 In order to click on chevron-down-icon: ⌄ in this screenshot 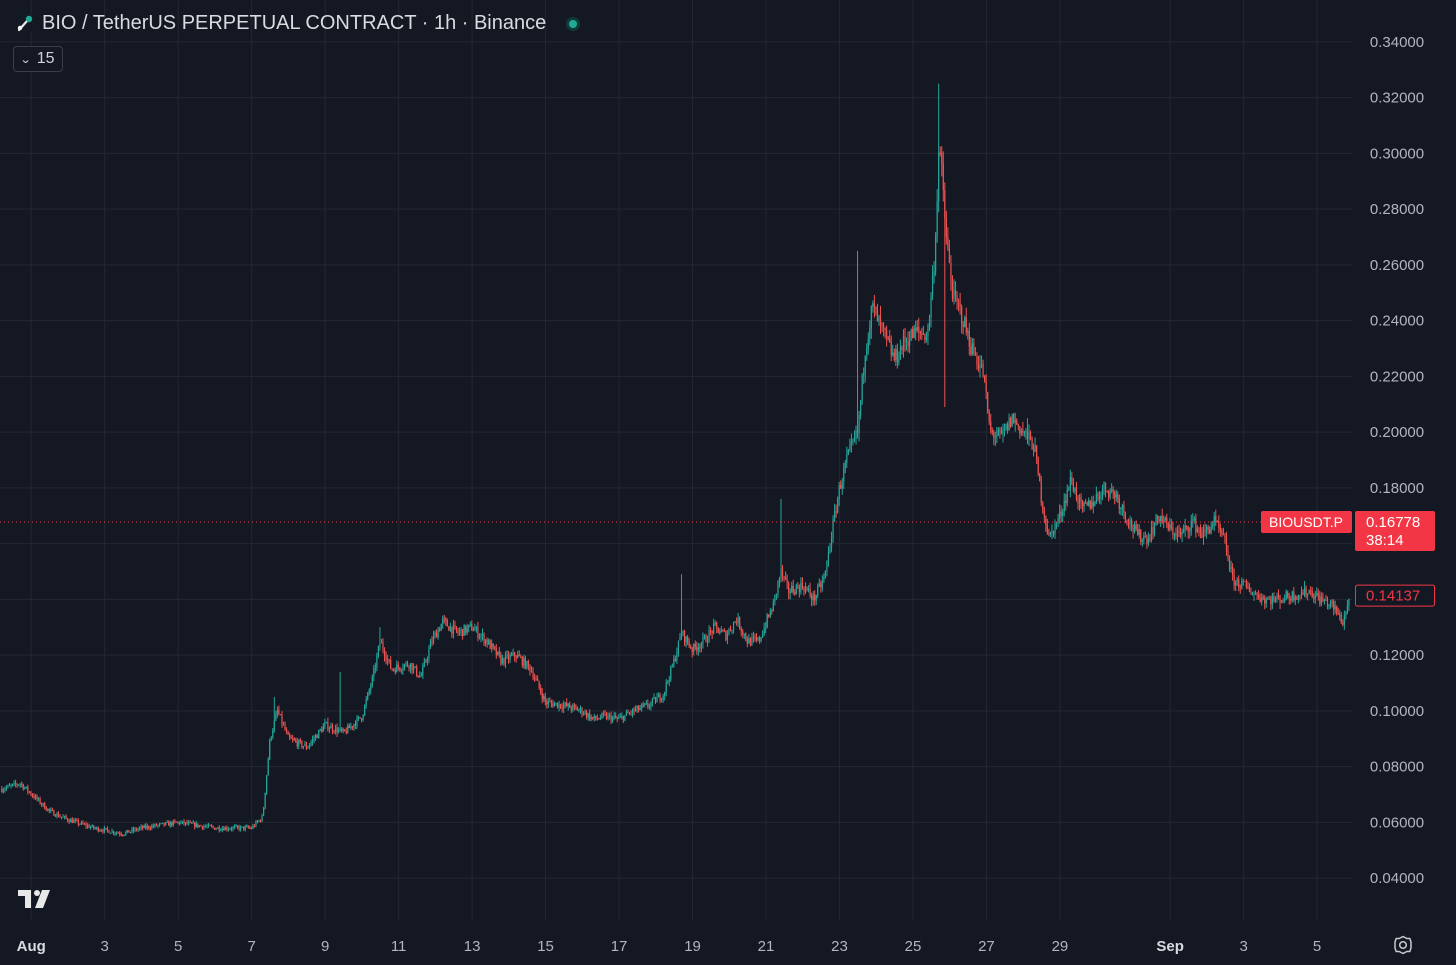, I will do `click(26, 59)`.